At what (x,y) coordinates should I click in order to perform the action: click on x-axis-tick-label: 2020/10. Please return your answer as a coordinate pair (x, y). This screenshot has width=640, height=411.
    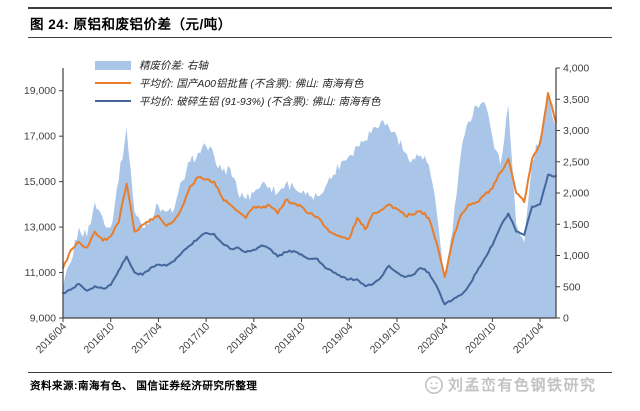
    Looking at the image, I should click on (480, 338).